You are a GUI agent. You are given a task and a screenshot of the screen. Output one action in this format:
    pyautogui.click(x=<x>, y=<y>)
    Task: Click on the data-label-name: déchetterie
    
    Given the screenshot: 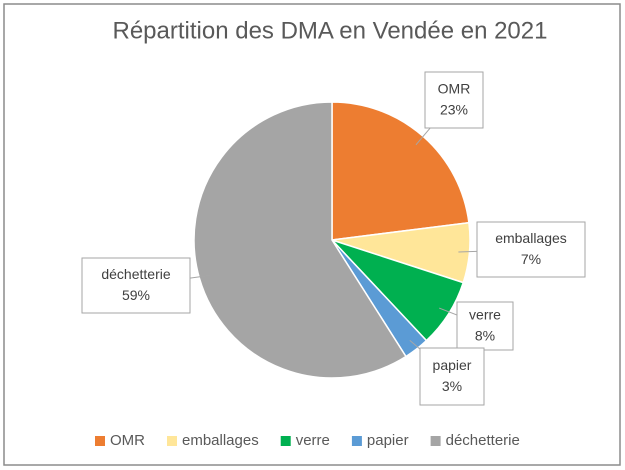 What is the action you would take?
    pyautogui.click(x=135, y=274)
    